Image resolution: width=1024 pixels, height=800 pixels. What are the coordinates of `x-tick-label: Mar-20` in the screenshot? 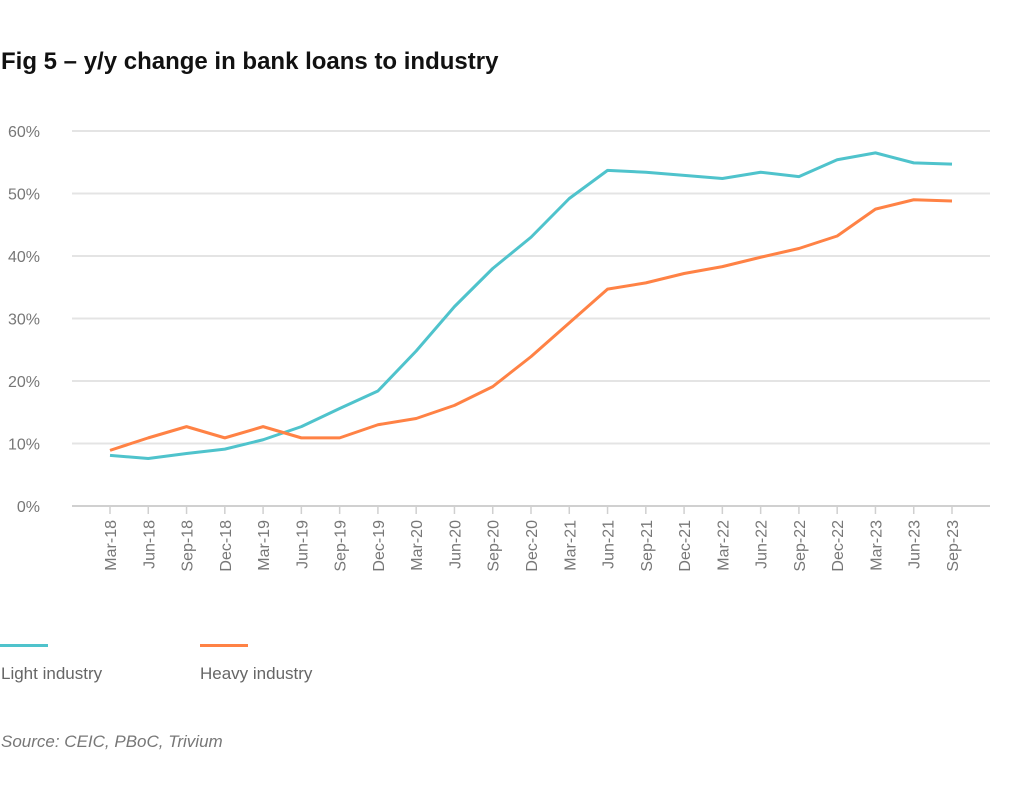 It's located at (417, 545).